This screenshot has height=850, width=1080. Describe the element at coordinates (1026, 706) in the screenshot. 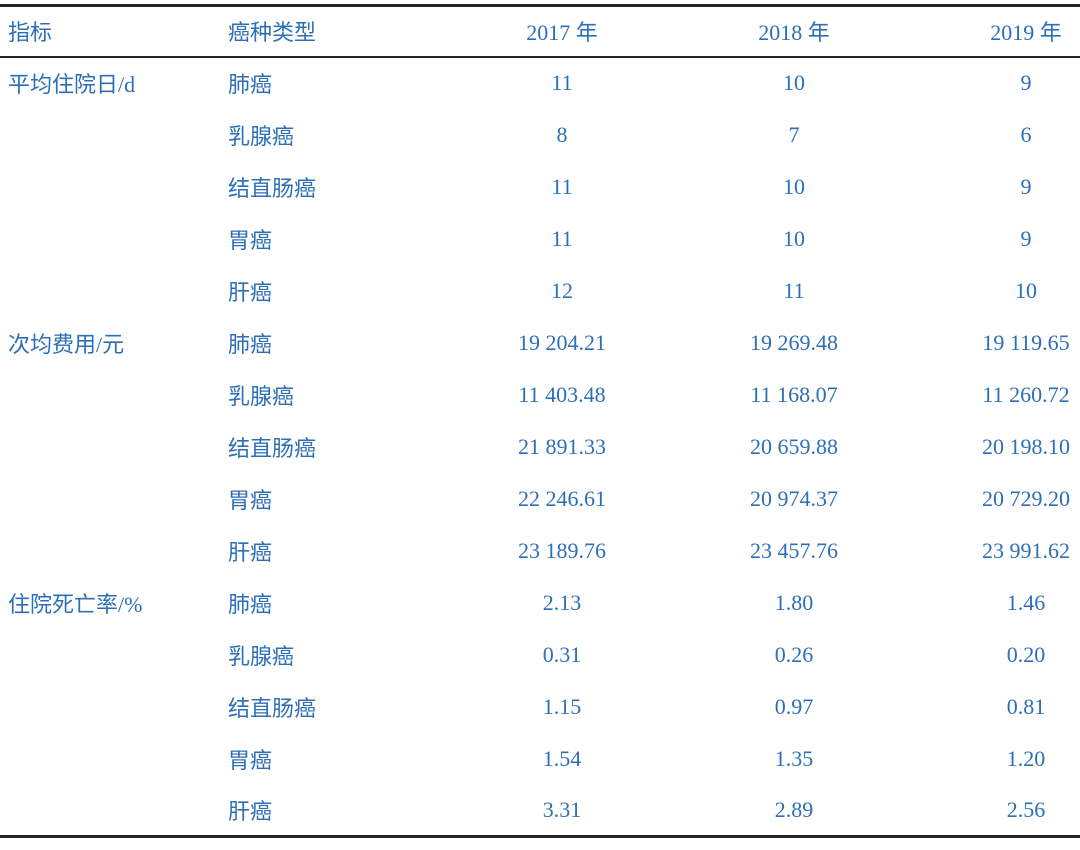

I see `value-2019: 0.81` at that location.